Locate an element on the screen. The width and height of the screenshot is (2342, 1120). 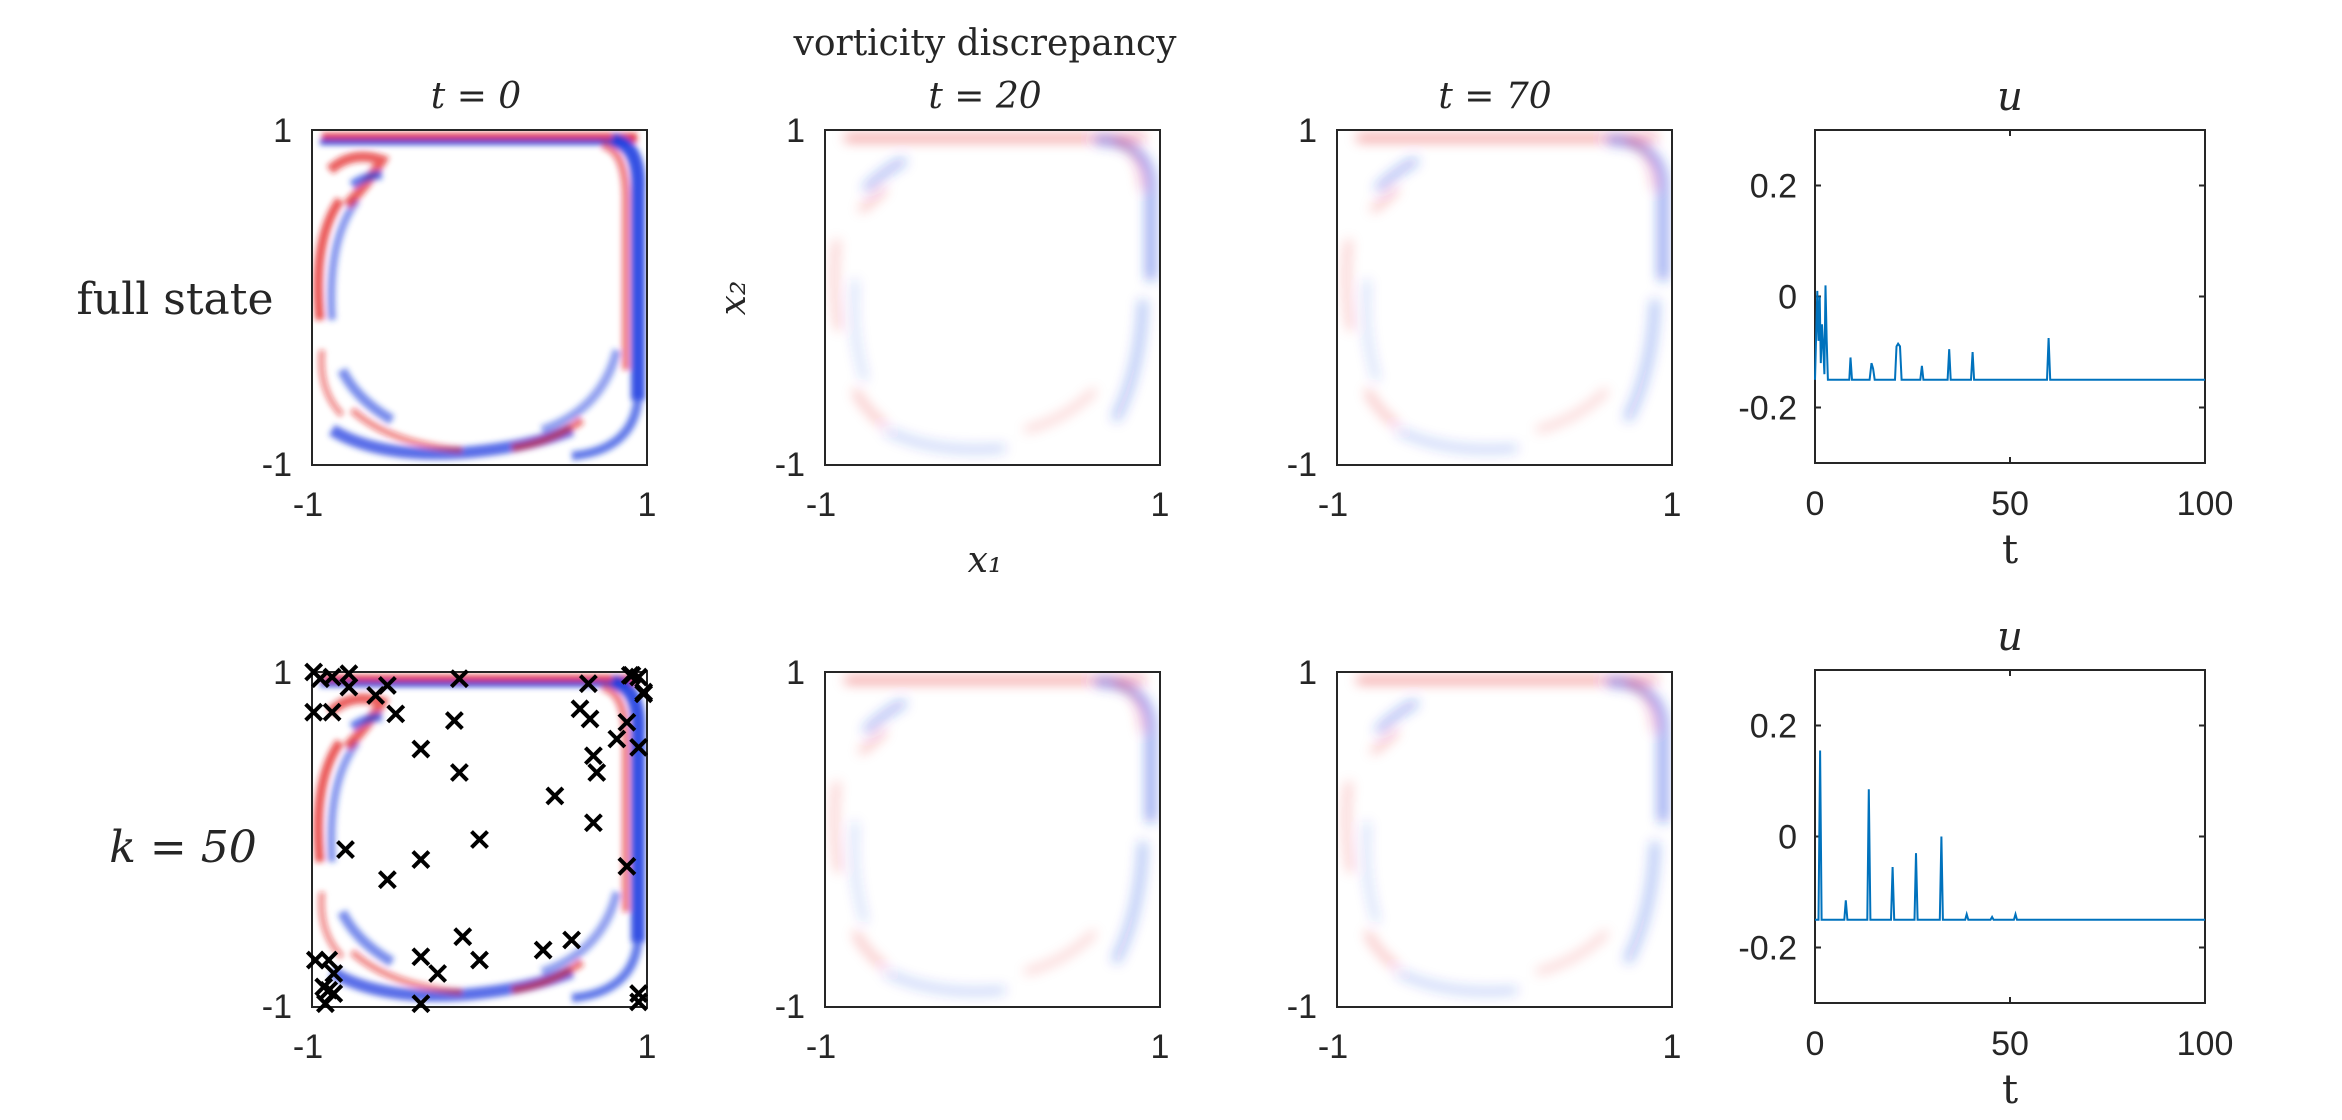
axis-label-x1: x₁ is located at coordinates (985, 560).